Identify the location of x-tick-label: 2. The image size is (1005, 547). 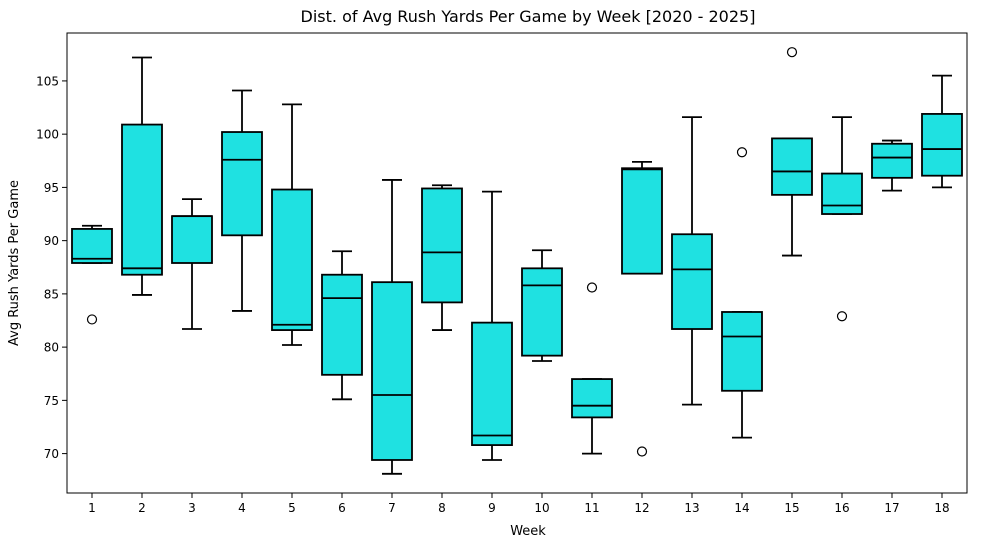
(142, 508).